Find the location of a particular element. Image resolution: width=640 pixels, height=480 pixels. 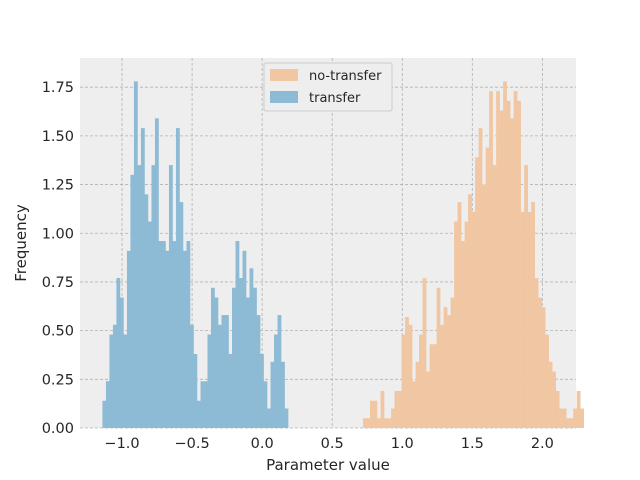

legend-label-transfer: transfer is located at coordinates (335, 98).